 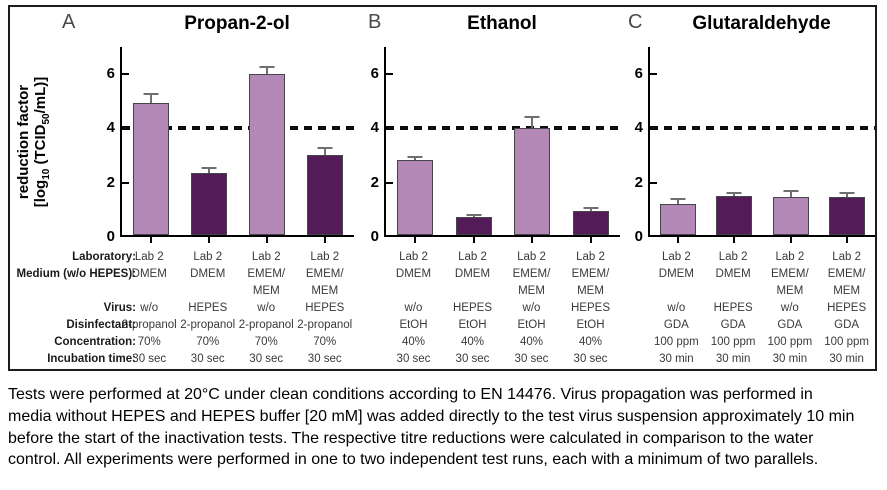 What do you see at coordinates (65, 146) in the screenshot?
I see `y-axis-gutter: reduction factor [log10 (TCID50/mL)] 0 2 4 6` at bounding box center [65, 146].